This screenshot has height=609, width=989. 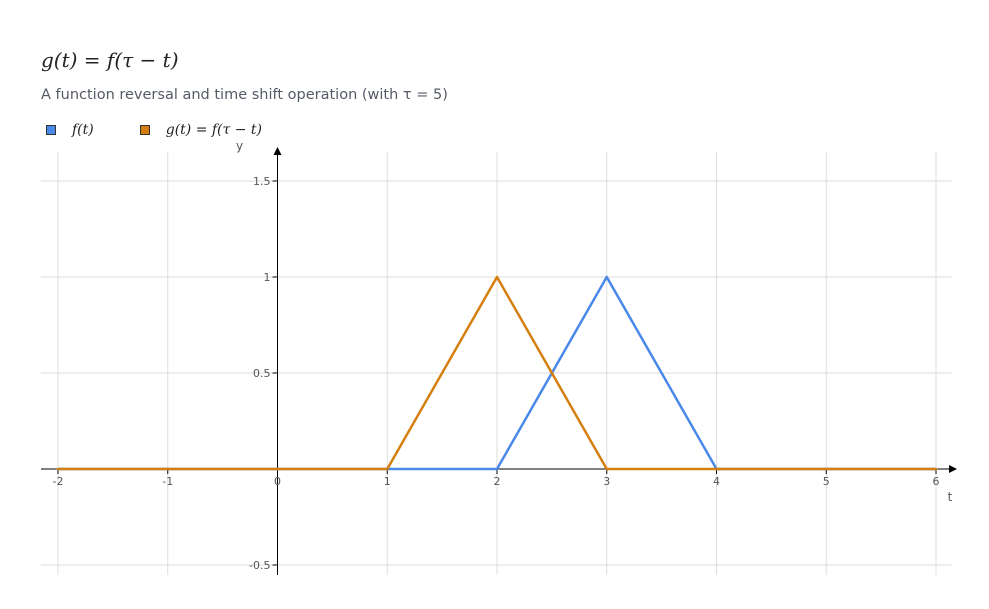 I want to click on legend-item-g: g(t) = f(τ − t), so click(x=200, y=130).